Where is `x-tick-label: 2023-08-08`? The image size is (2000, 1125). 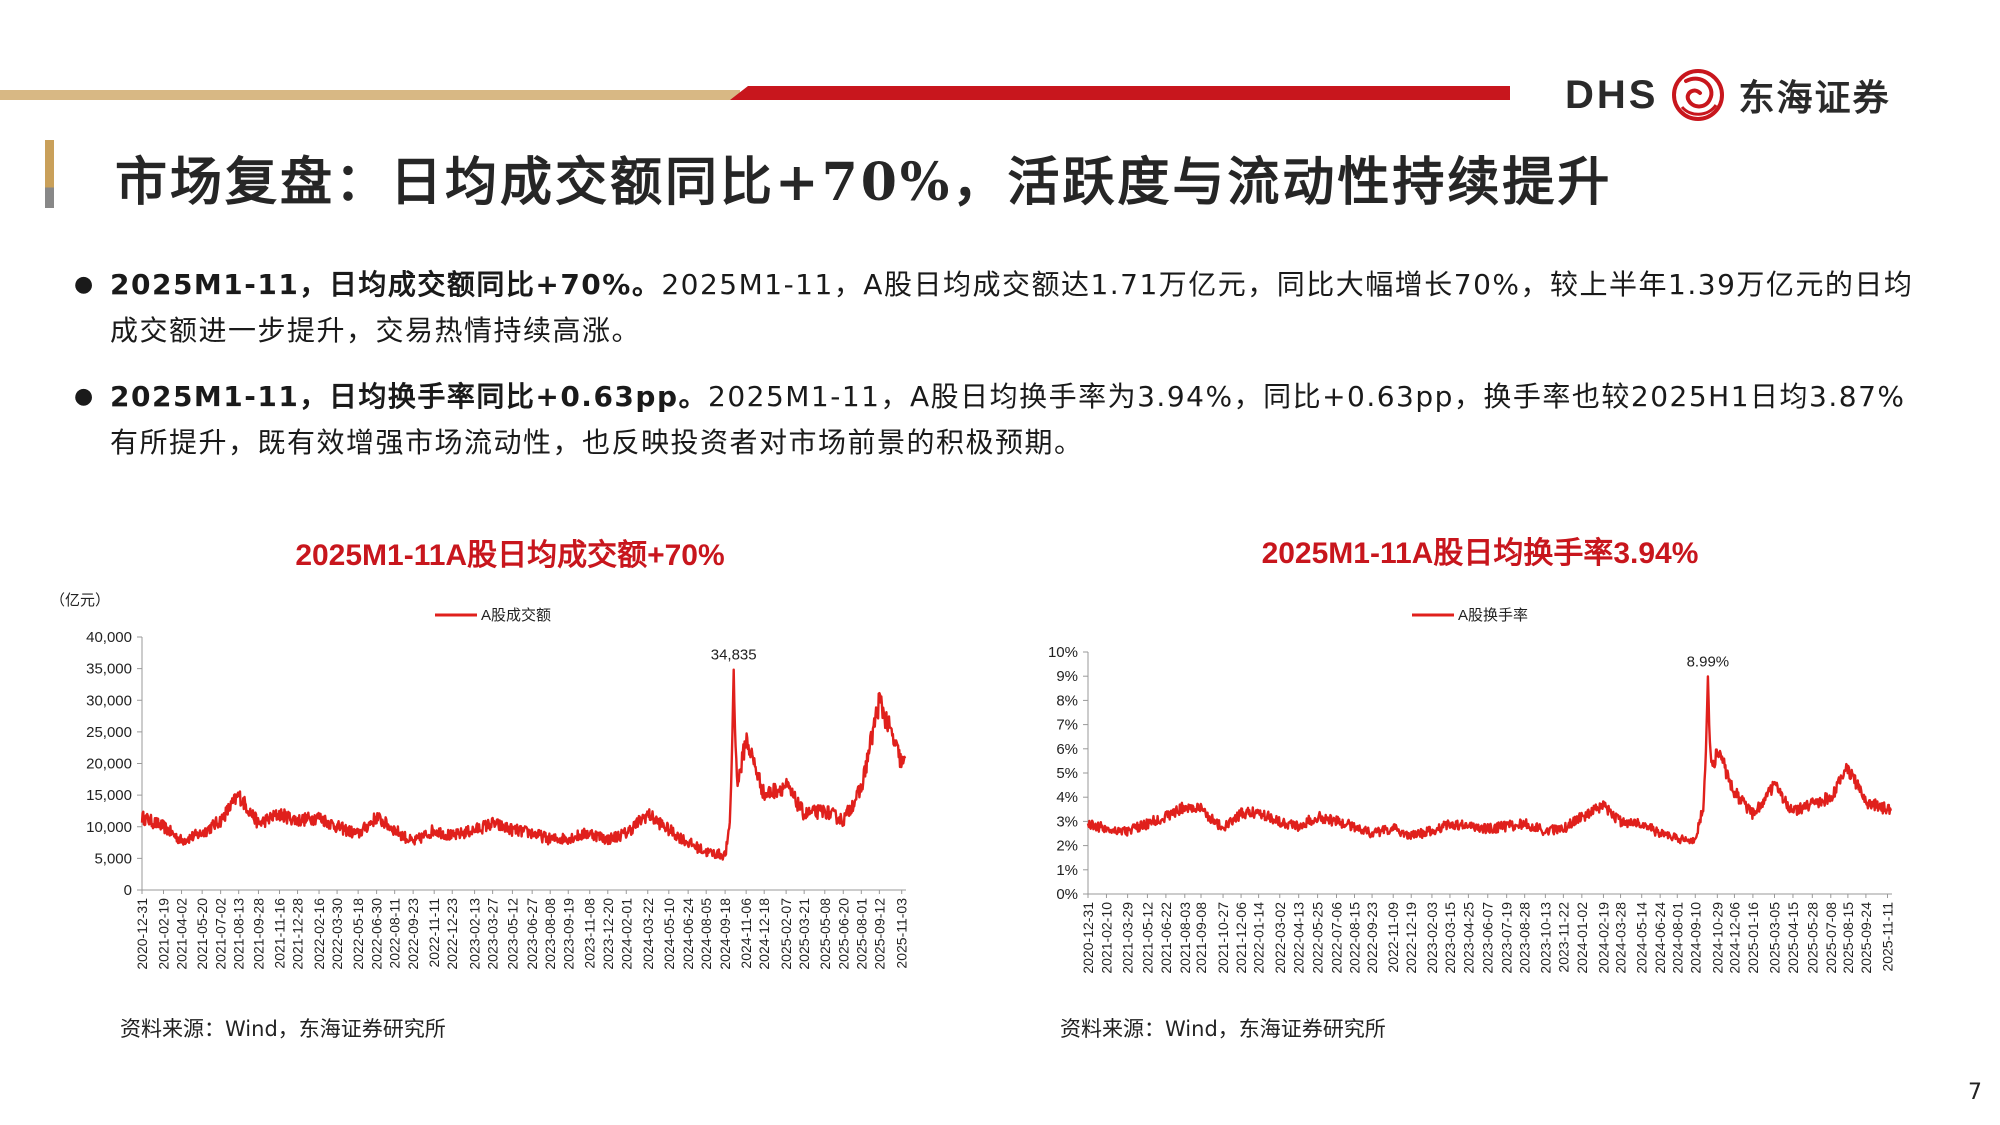 x-tick-label: 2023-08-08 is located at coordinates (550, 934).